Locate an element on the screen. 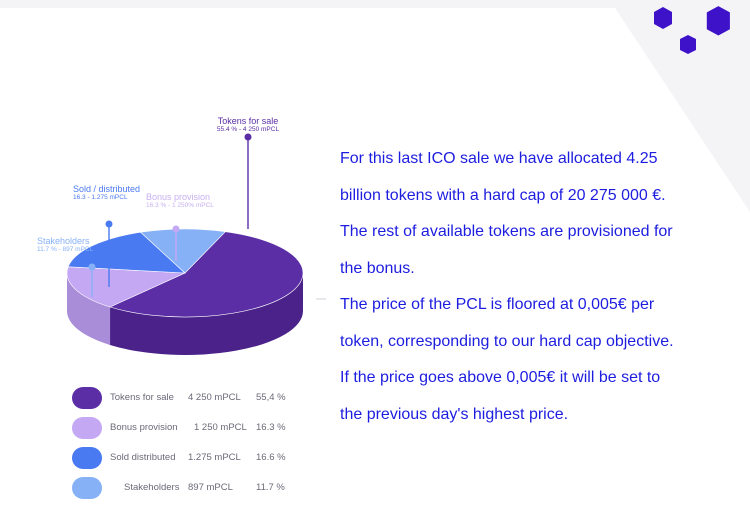  legend-percent: 11.7 % is located at coordinates (270, 487).